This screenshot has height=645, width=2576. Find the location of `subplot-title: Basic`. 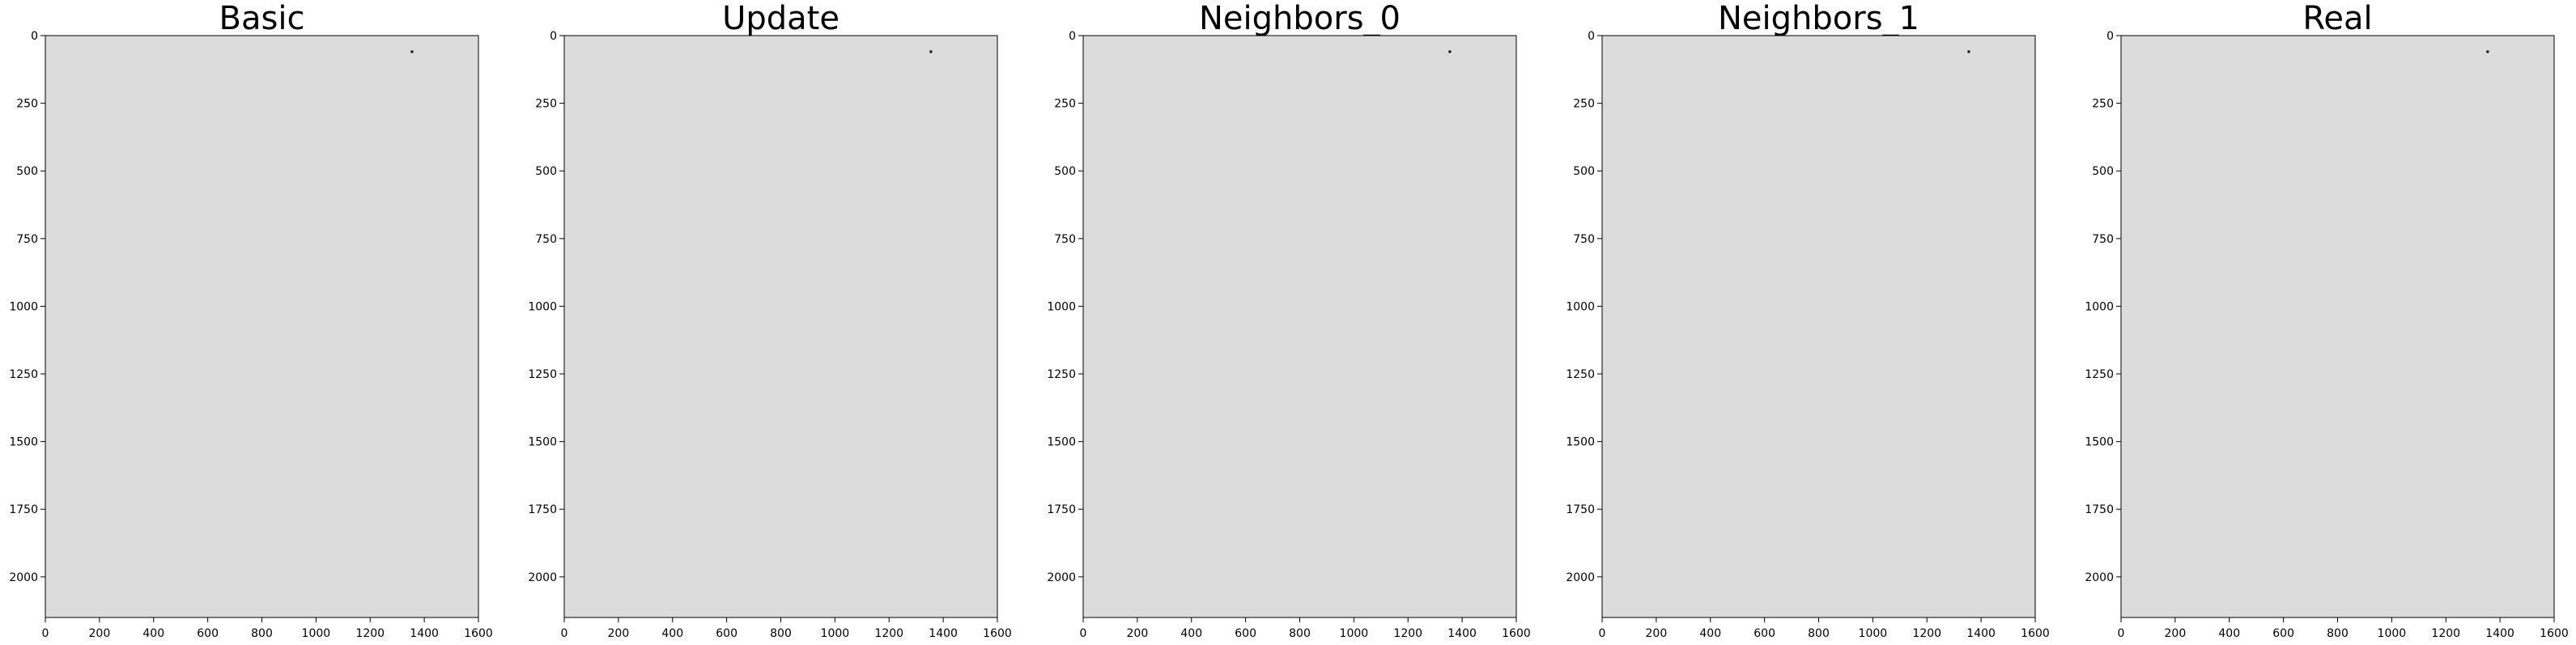

subplot-title: Basic is located at coordinates (262, 19).